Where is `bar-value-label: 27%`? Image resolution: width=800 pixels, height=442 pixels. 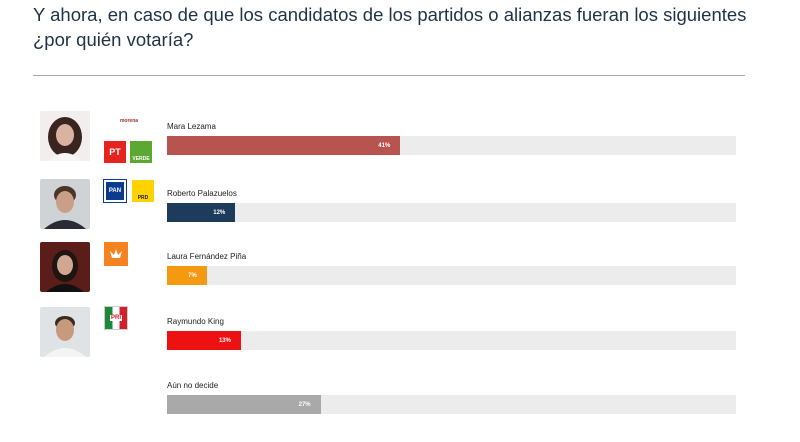
bar-value-label: 27% is located at coordinates (304, 404).